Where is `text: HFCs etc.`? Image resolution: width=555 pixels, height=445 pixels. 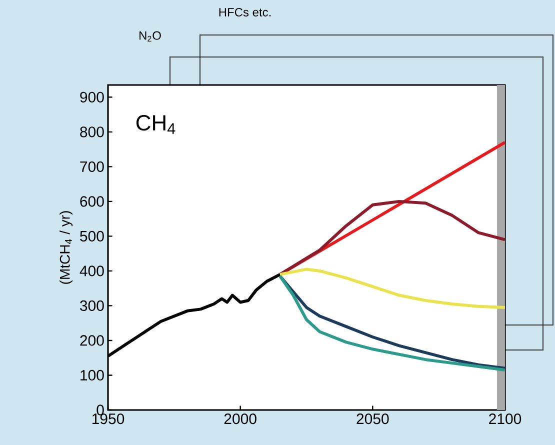 text: HFCs etc. is located at coordinates (245, 12).